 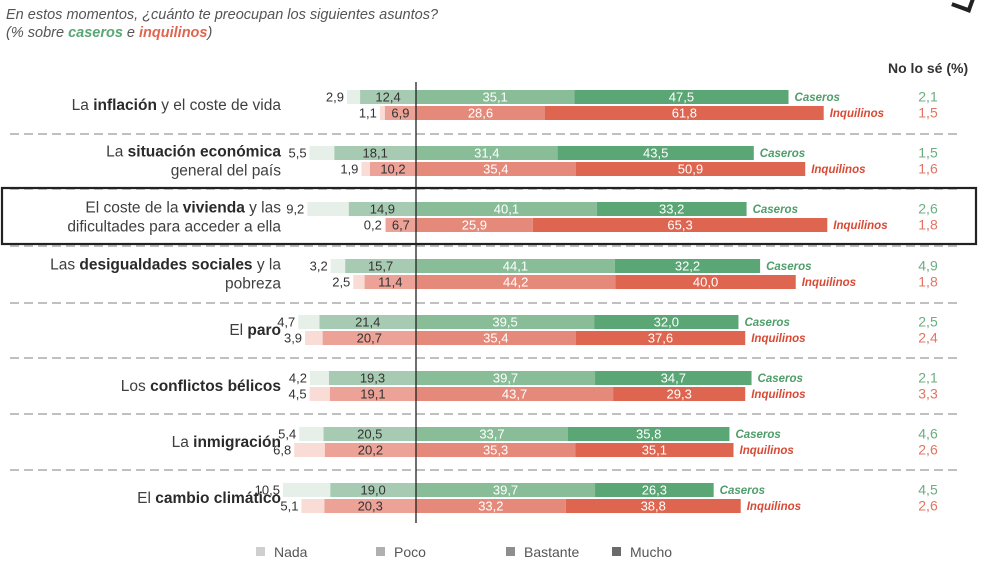 What do you see at coordinates (616, 551) in the screenshot?
I see `legend-swatch-mucho` at bounding box center [616, 551].